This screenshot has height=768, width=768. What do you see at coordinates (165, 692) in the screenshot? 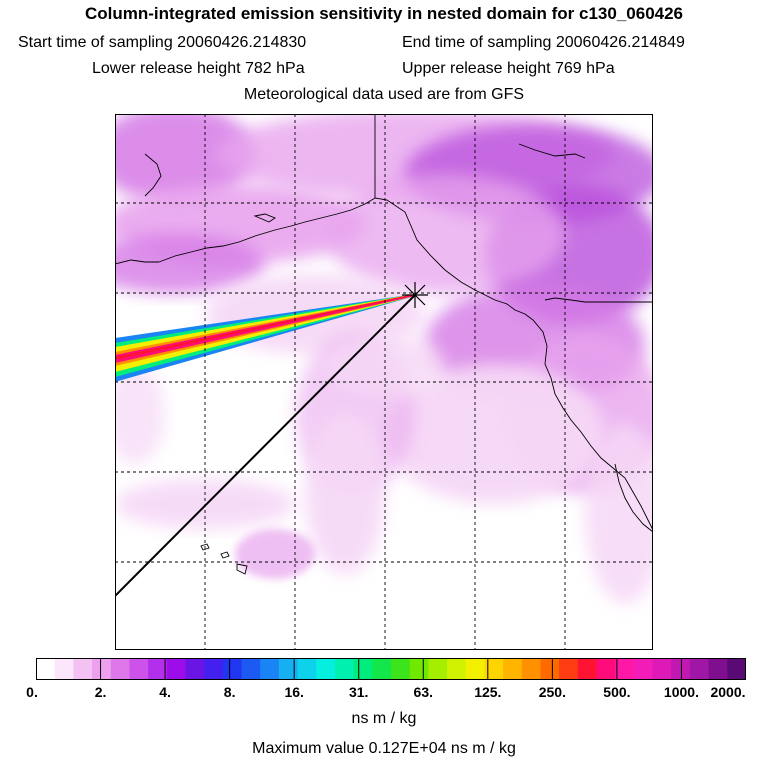
I see `colorbar-tick-label: 4.` at bounding box center [165, 692].